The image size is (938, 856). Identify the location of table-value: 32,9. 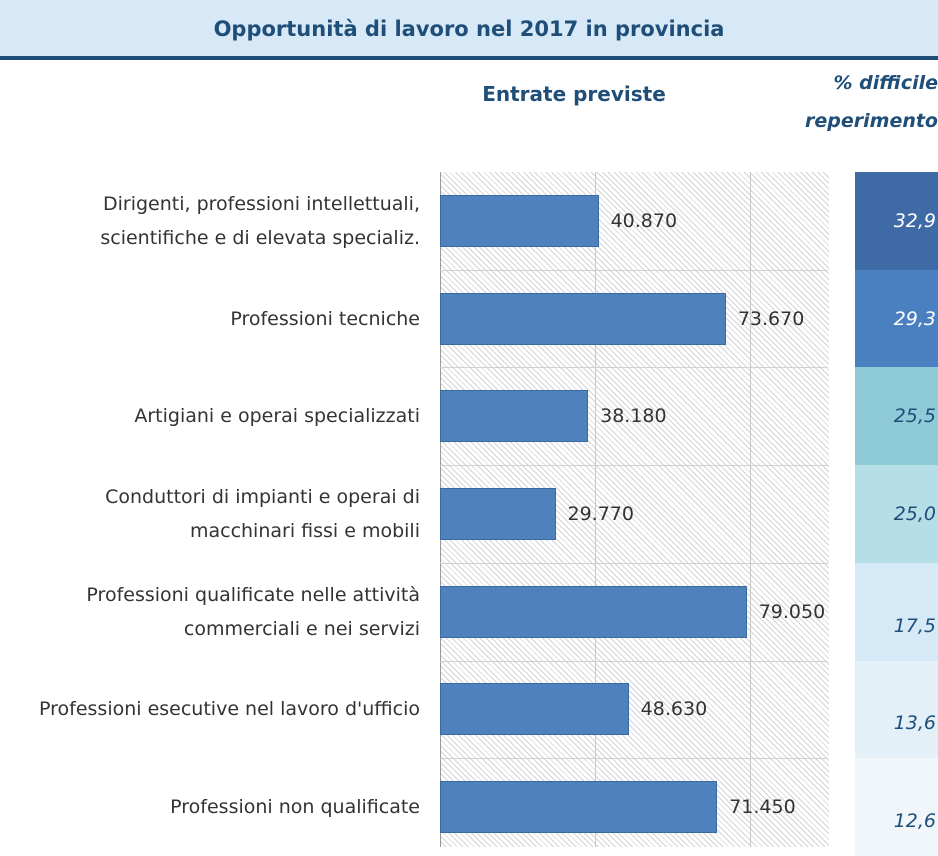
(914, 220).